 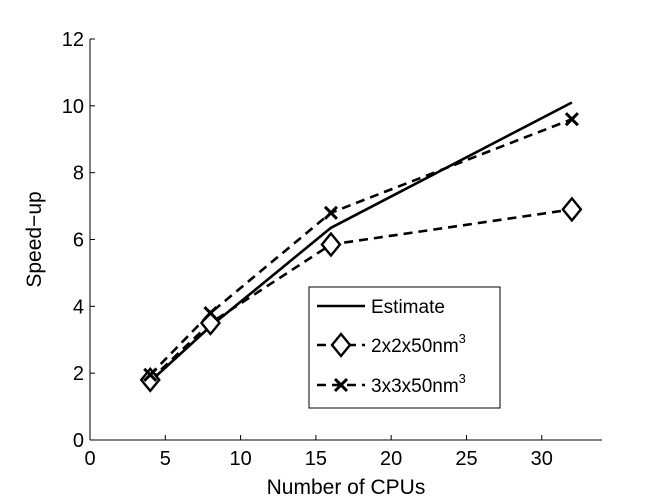 I want to click on legend-label: 3x3x50nm3, so click(x=418, y=384).